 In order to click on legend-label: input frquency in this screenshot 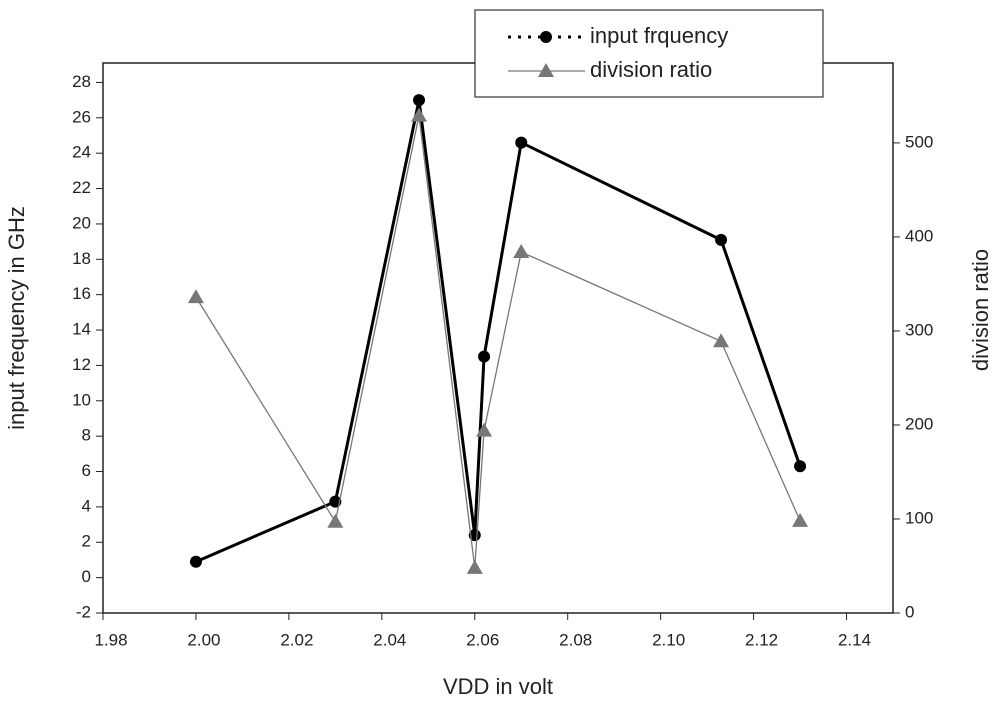, I will do `click(659, 35)`.